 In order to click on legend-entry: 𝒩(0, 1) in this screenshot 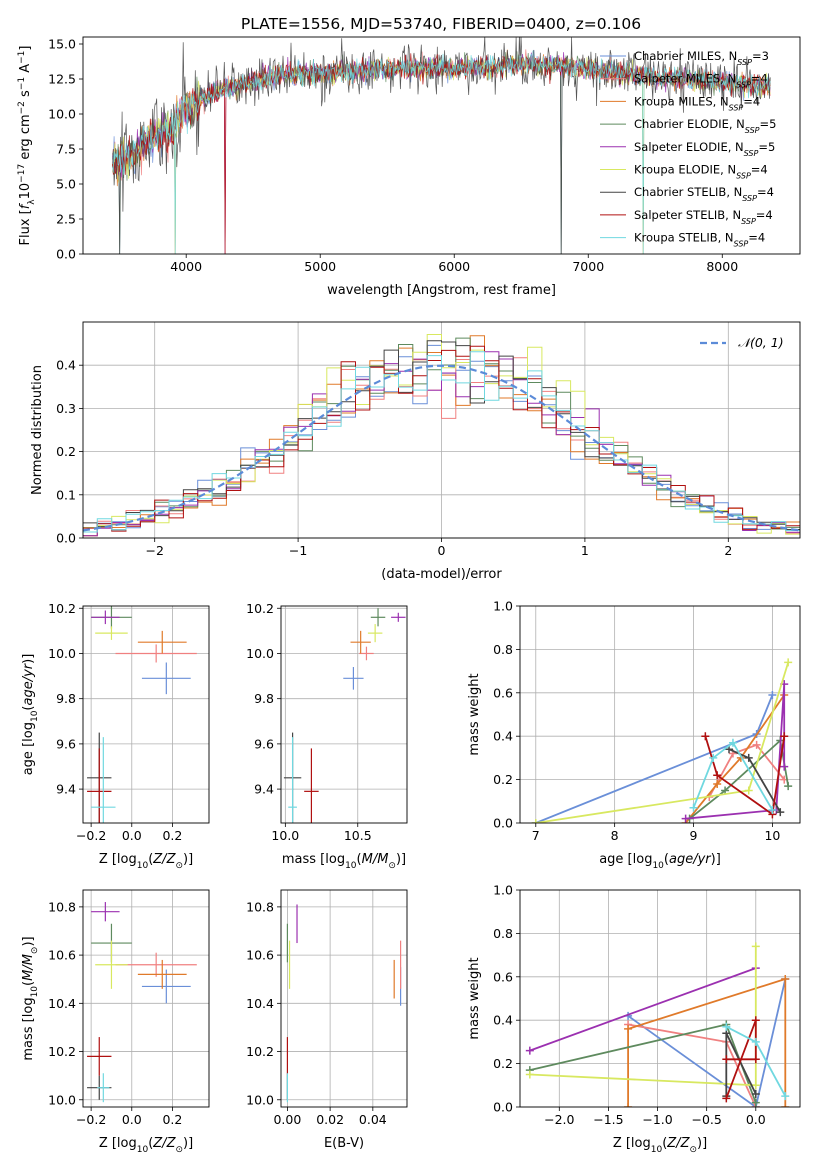, I will do `click(761, 342)`.